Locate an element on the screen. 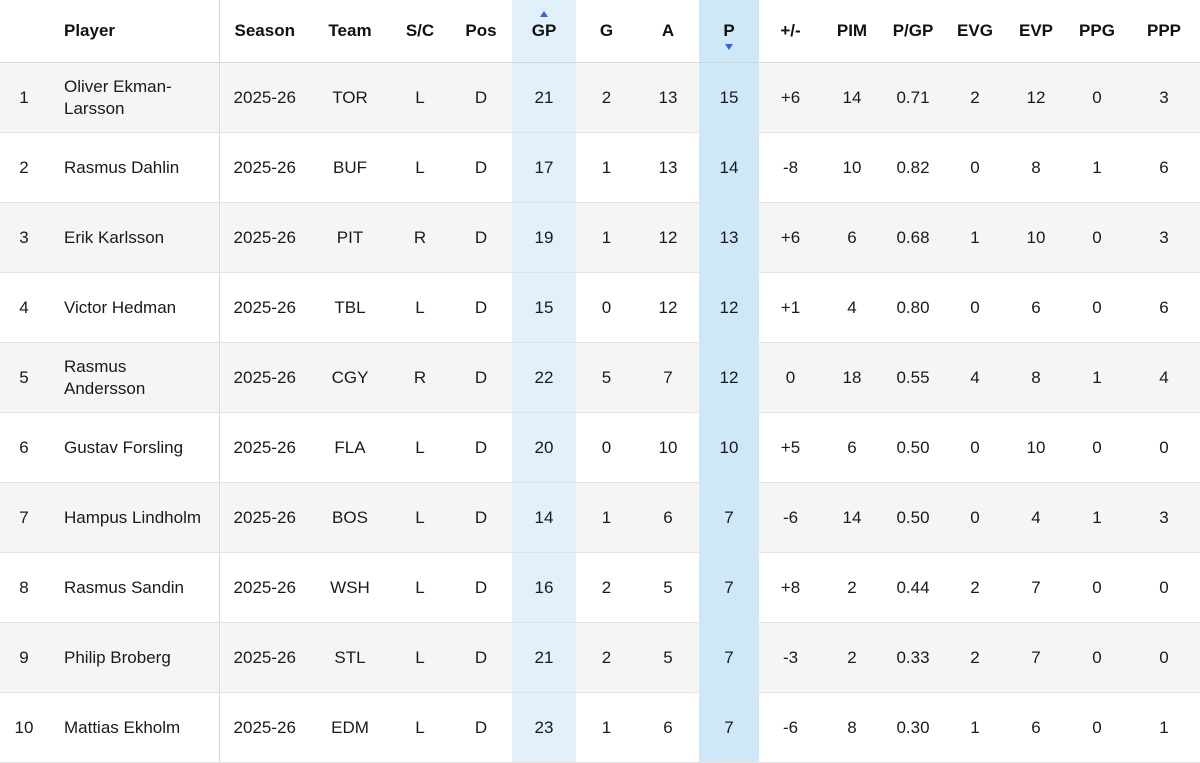 The image size is (1200, 763). header-season: Season is located at coordinates (264, 31).